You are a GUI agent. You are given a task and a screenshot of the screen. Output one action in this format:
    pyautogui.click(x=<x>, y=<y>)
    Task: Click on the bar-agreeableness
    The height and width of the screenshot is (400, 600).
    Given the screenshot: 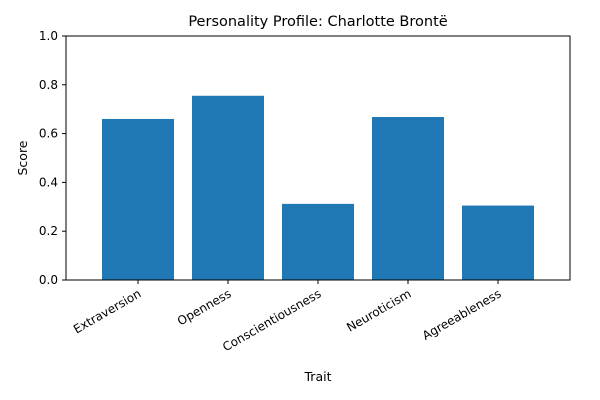 What is the action you would take?
    pyautogui.click(x=498, y=242)
    